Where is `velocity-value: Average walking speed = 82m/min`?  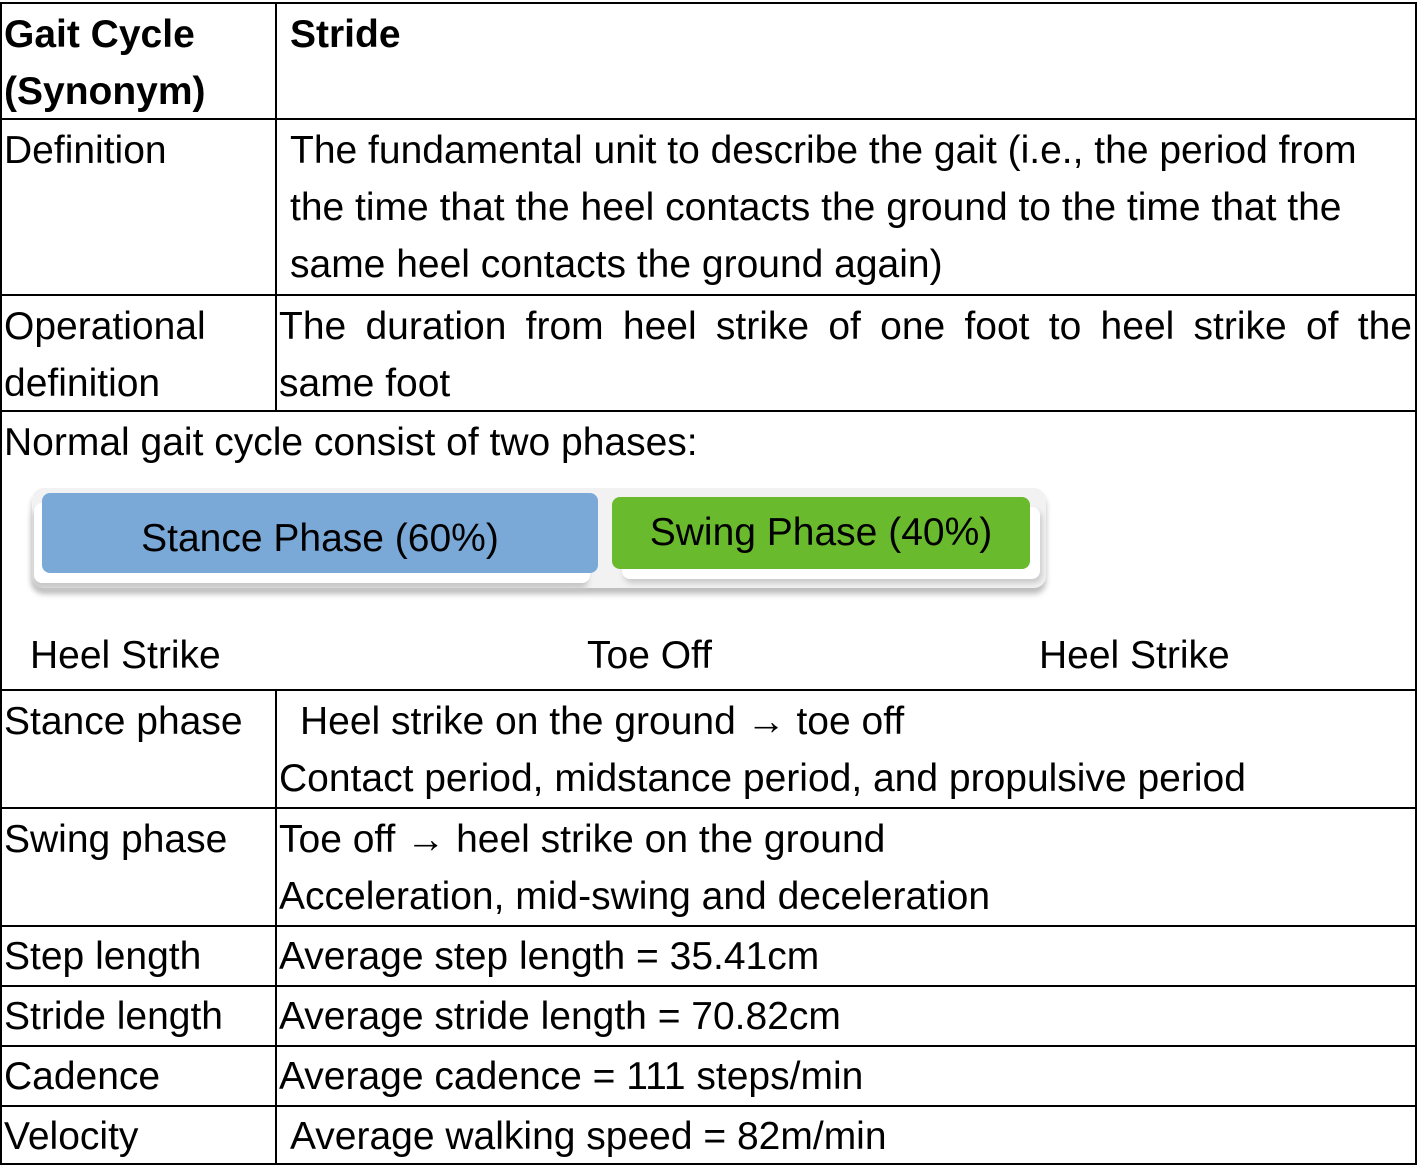 velocity-value: Average walking speed = 82m/min is located at coordinates (588, 1136).